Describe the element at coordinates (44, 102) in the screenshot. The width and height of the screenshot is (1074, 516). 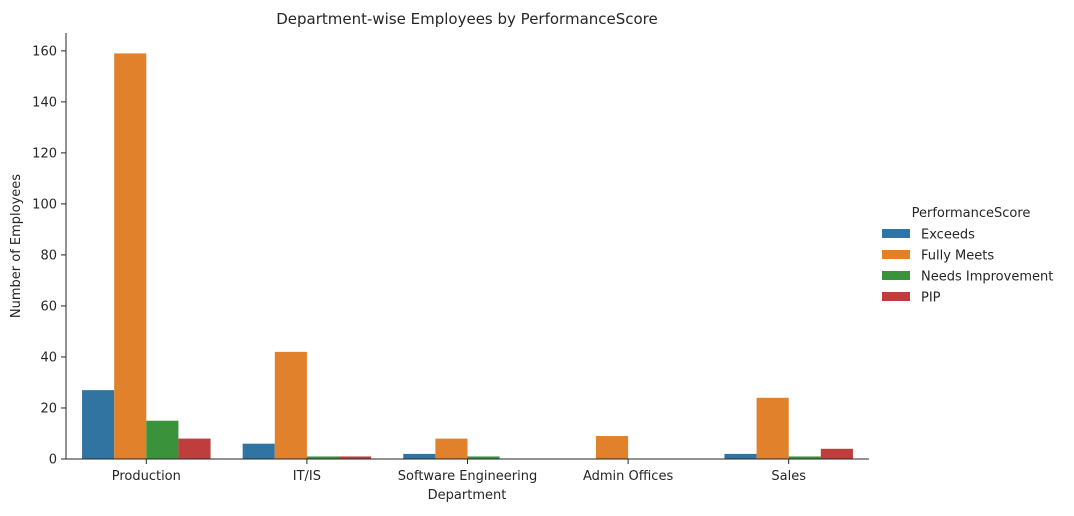
I see `y-tick-label: 140` at that location.